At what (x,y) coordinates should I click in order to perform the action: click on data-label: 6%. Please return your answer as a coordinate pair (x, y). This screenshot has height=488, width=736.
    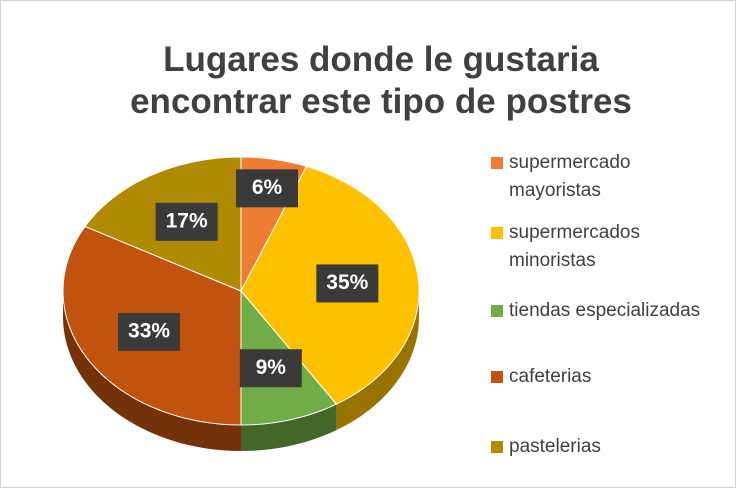
    Looking at the image, I should click on (267, 187).